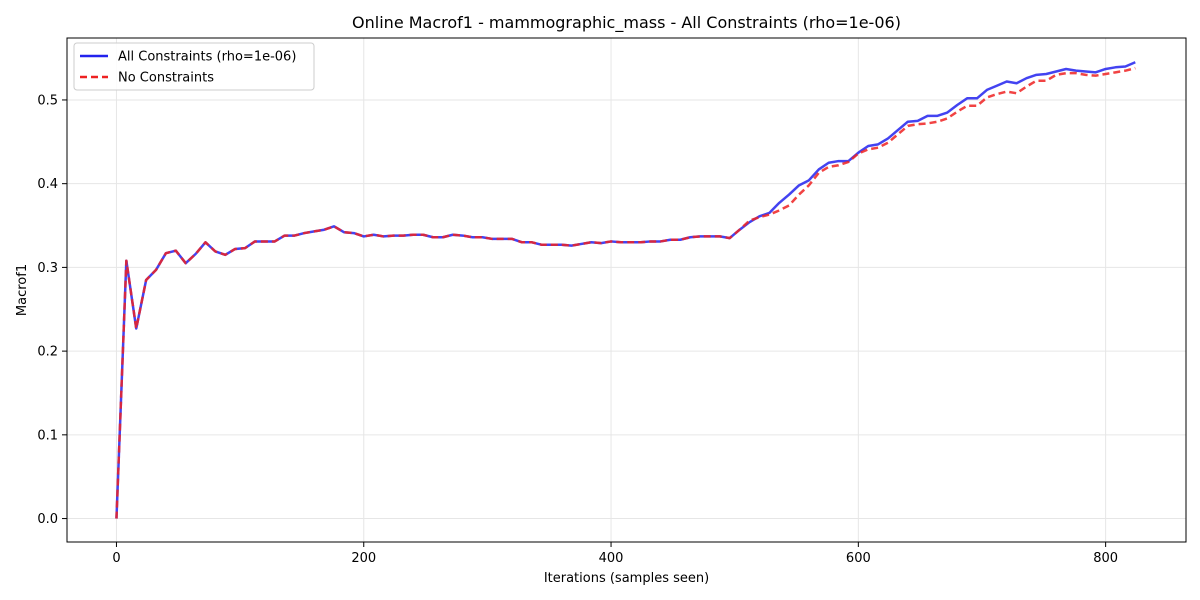 The height and width of the screenshot is (600, 1200). Describe the element at coordinates (47, 268) in the screenshot. I see `y-tick-label: 0.3` at that location.